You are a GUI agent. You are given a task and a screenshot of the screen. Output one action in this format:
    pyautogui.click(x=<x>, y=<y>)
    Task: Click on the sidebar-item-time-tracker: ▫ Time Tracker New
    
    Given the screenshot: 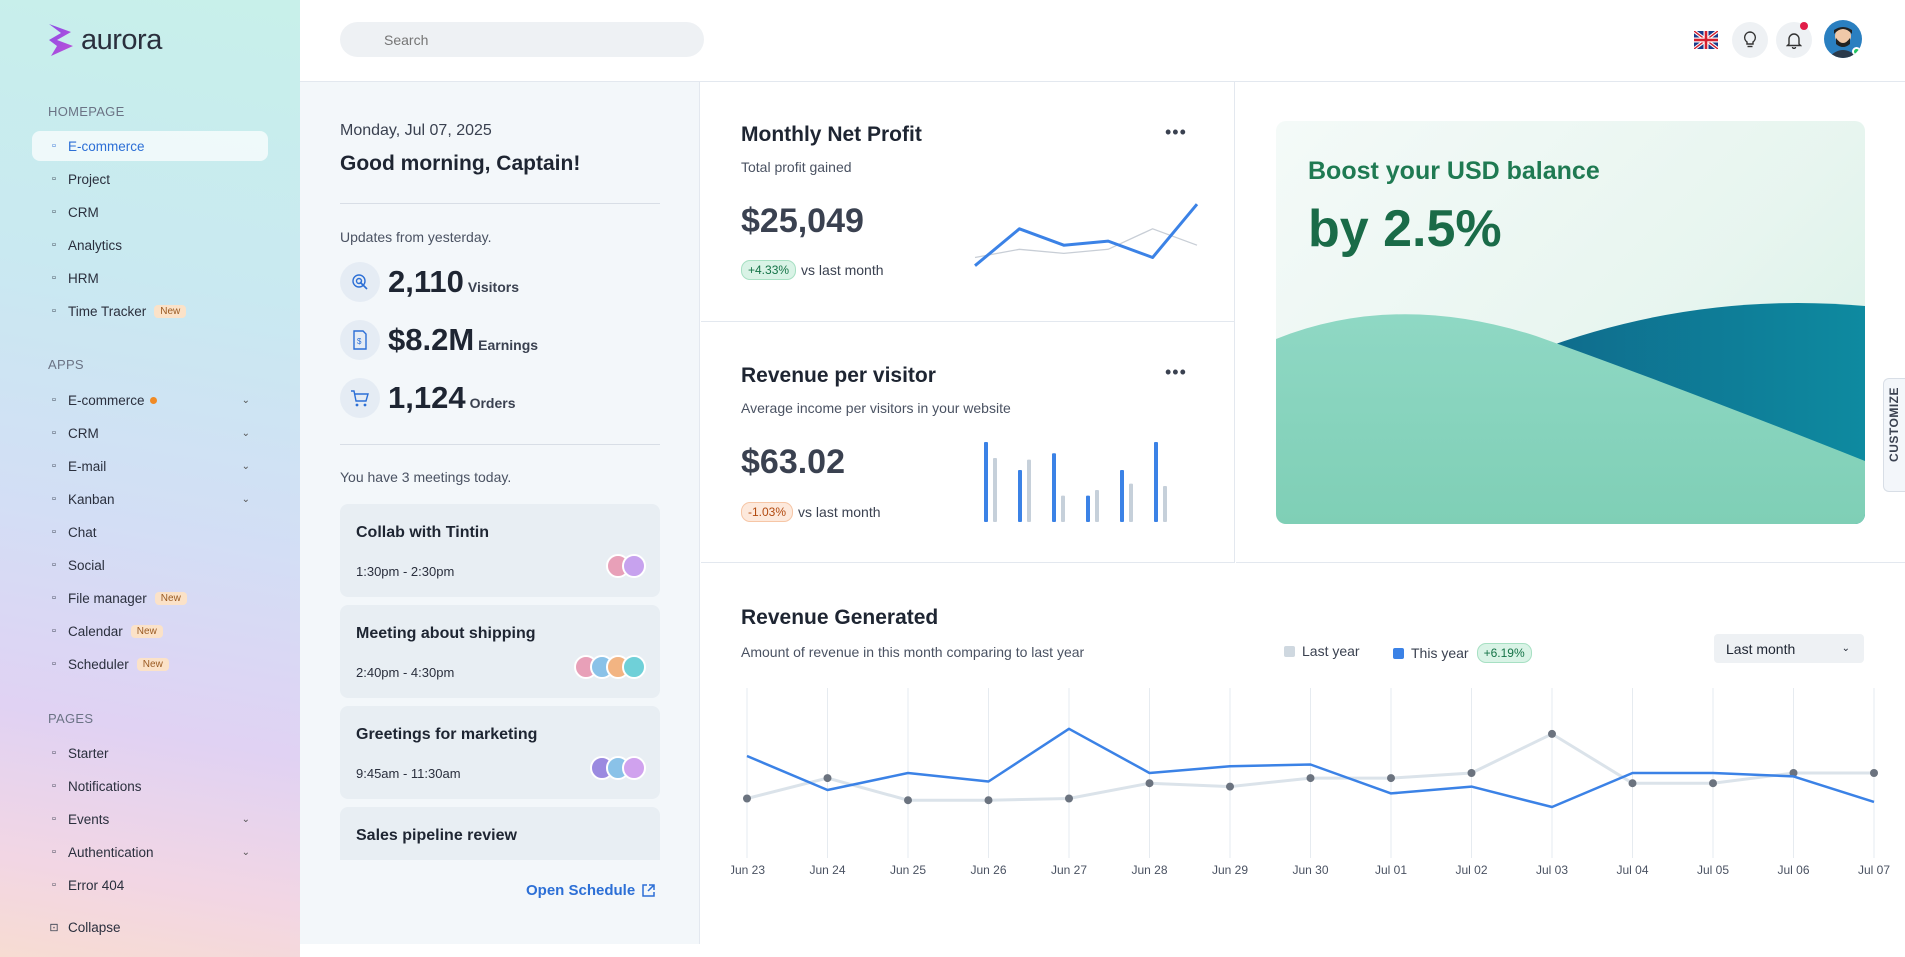 What is the action you would take?
    pyautogui.click(x=150, y=311)
    